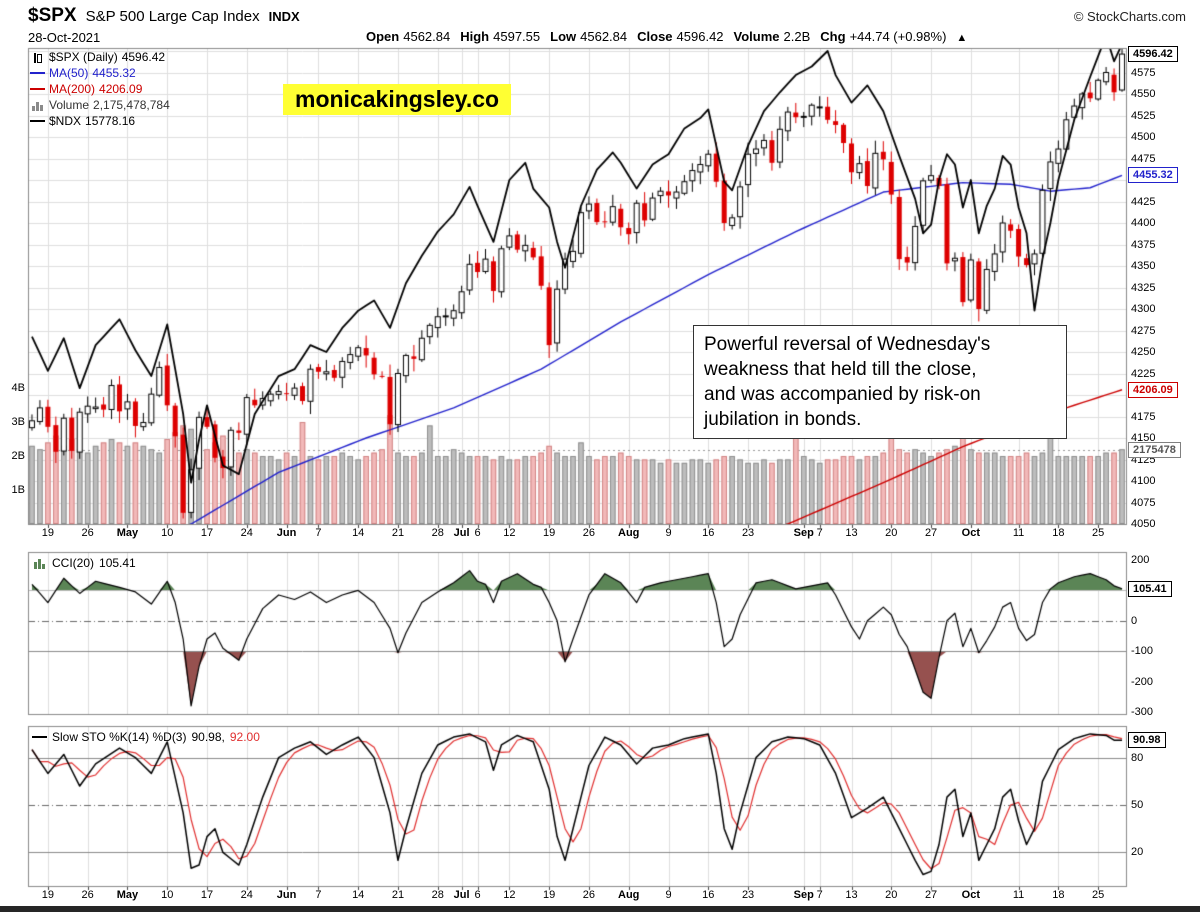 This screenshot has height=912, width=1200. Describe the element at coordinates (39, 563) in the screenshot. I see `area-chart-icon` at that location.